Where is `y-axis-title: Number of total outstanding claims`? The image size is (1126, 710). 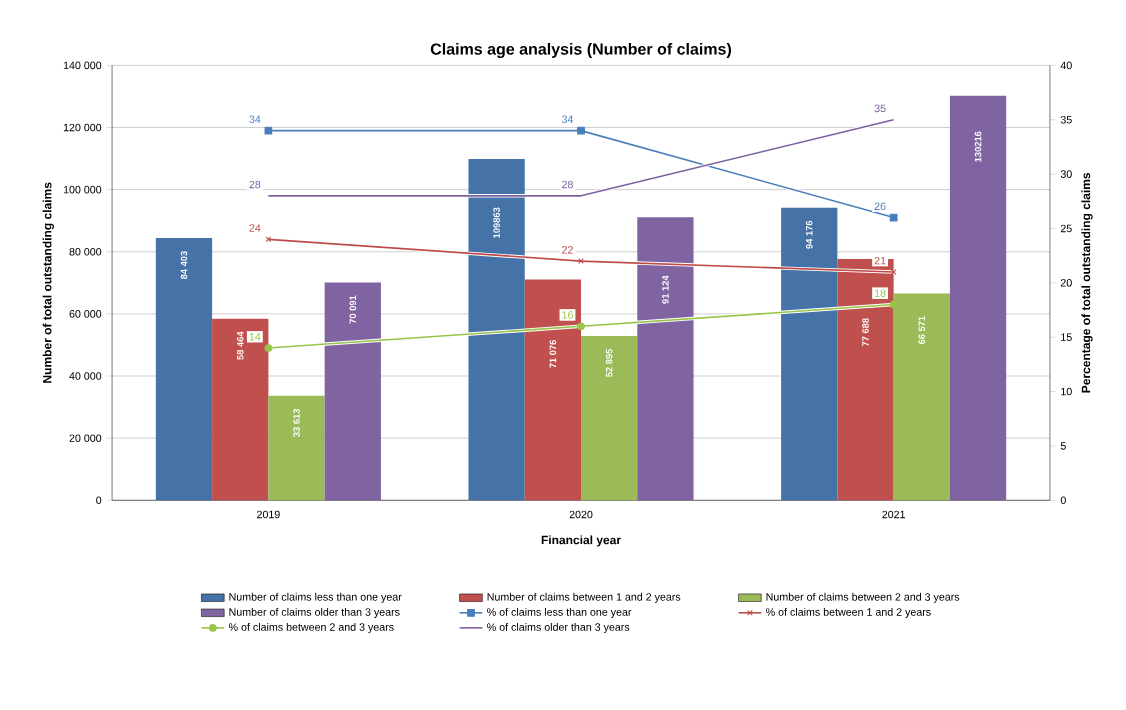
y-axis-title: Number of total outstanding claims is located at coordinates (48, 282).